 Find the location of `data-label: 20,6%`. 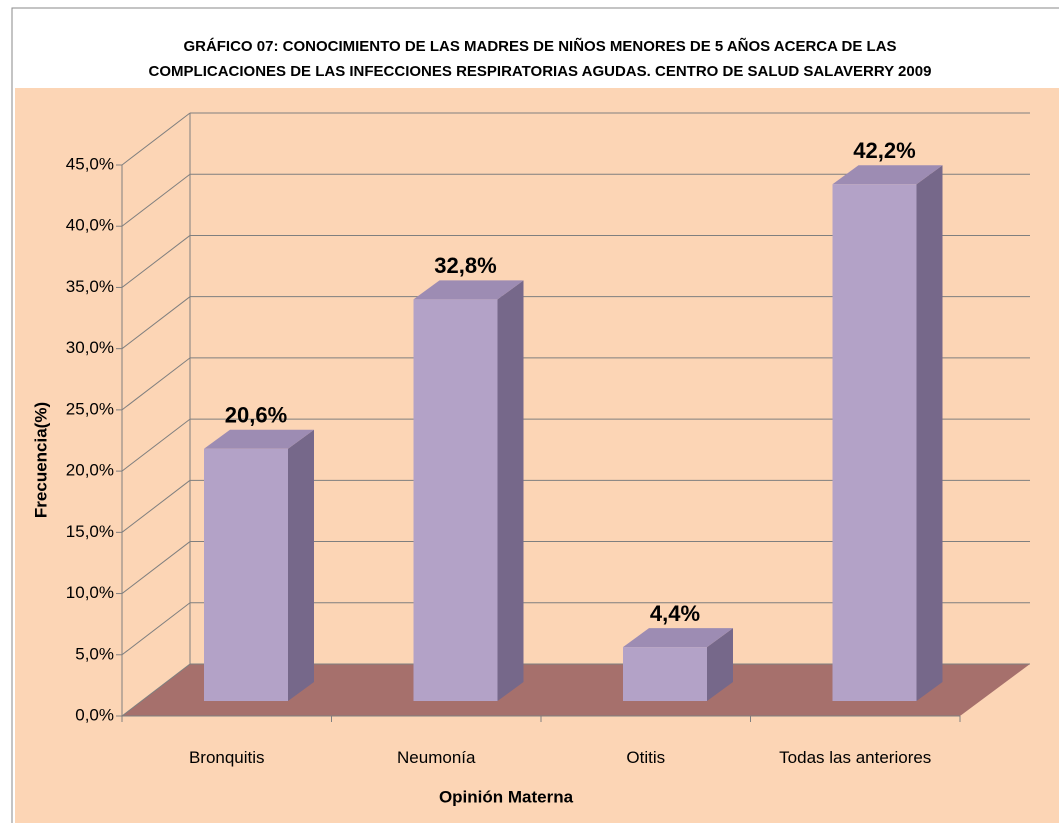

data-label: 20,6% is located at coordinates (256, 415).